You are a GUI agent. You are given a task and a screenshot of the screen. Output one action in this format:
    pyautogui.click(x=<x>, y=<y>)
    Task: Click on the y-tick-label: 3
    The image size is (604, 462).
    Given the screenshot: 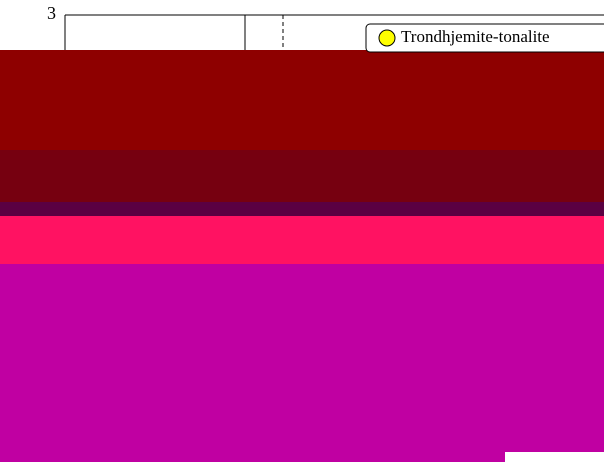 What is the action you would take?
    pyautogui.click(x=51, y=13)
    